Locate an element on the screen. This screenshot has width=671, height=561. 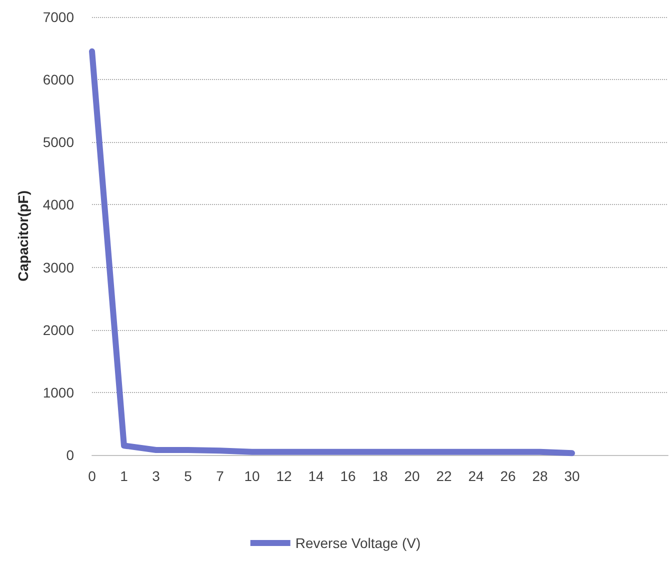
x-tick-label: 3 is located at coordinates (156, 476).